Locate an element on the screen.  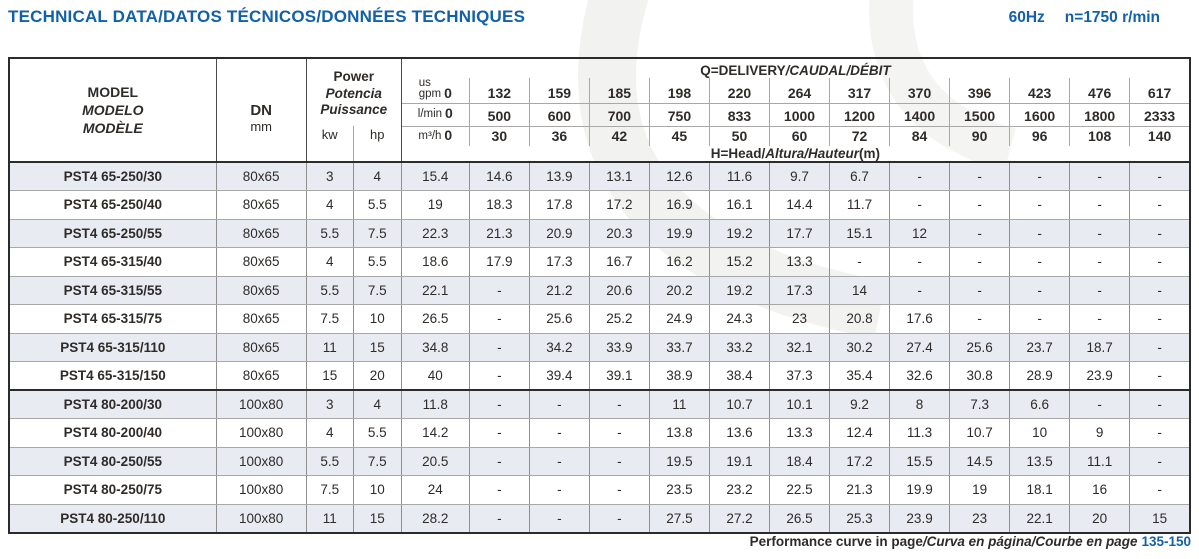
head-value-cell: 32.6 is located at coordinates (920, 376).